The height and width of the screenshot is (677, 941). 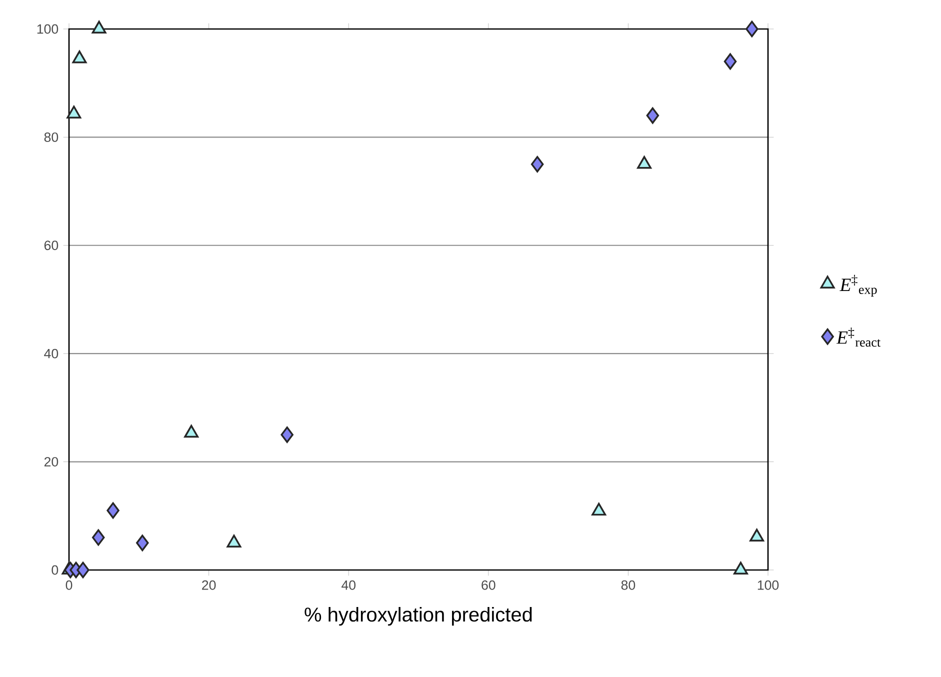 What do you see at coordinates (47, 29) in the screenshot?
I see `y-tick-label: 100` at bounding box center [47, 29].